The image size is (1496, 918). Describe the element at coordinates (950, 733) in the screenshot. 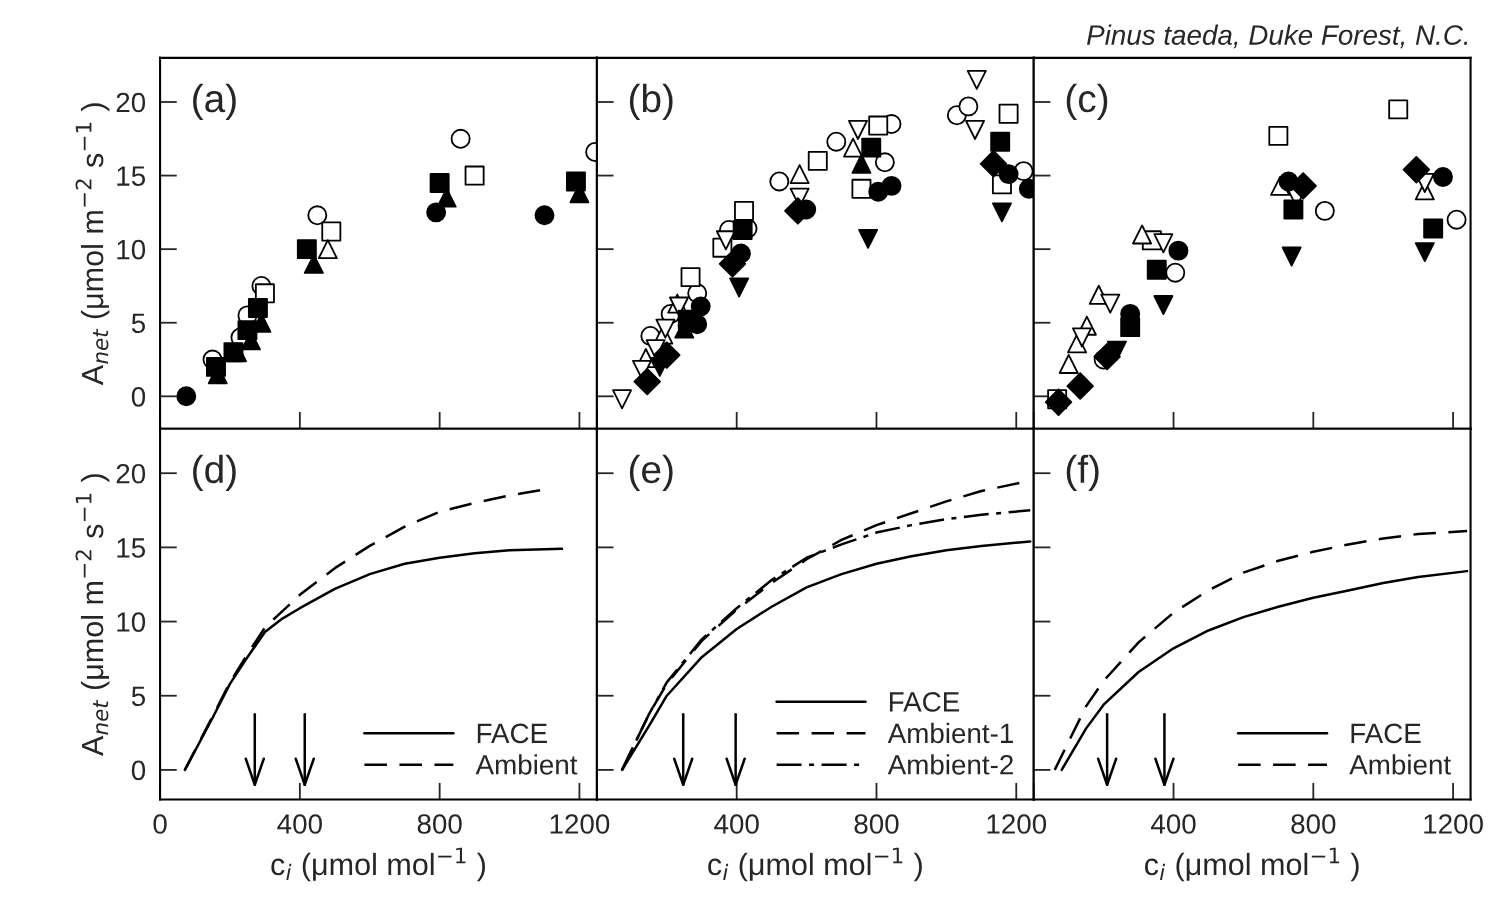

I see `legend-label: Ambient-1` at that location.